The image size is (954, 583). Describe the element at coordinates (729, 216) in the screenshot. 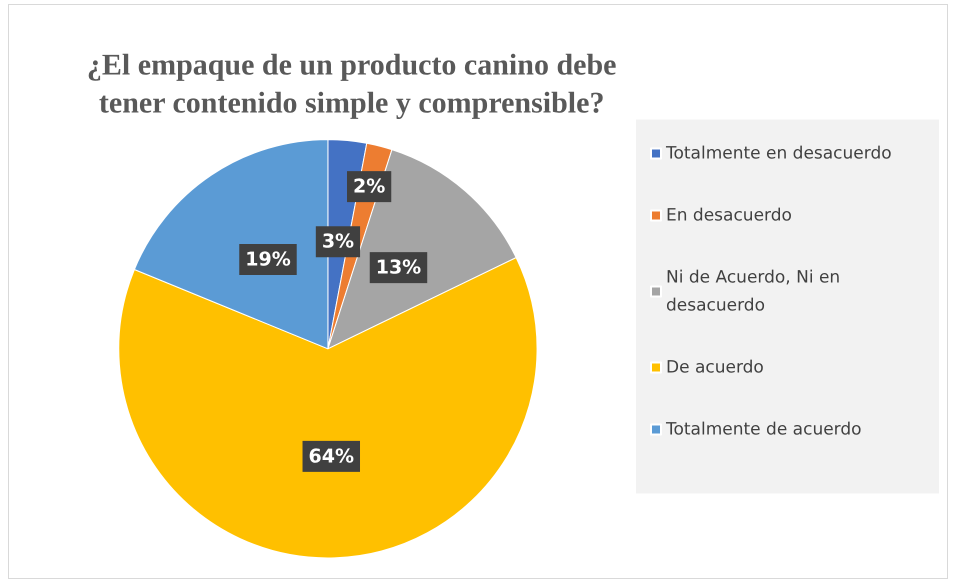

I see `legend-label: En desacuerdo` at that location.